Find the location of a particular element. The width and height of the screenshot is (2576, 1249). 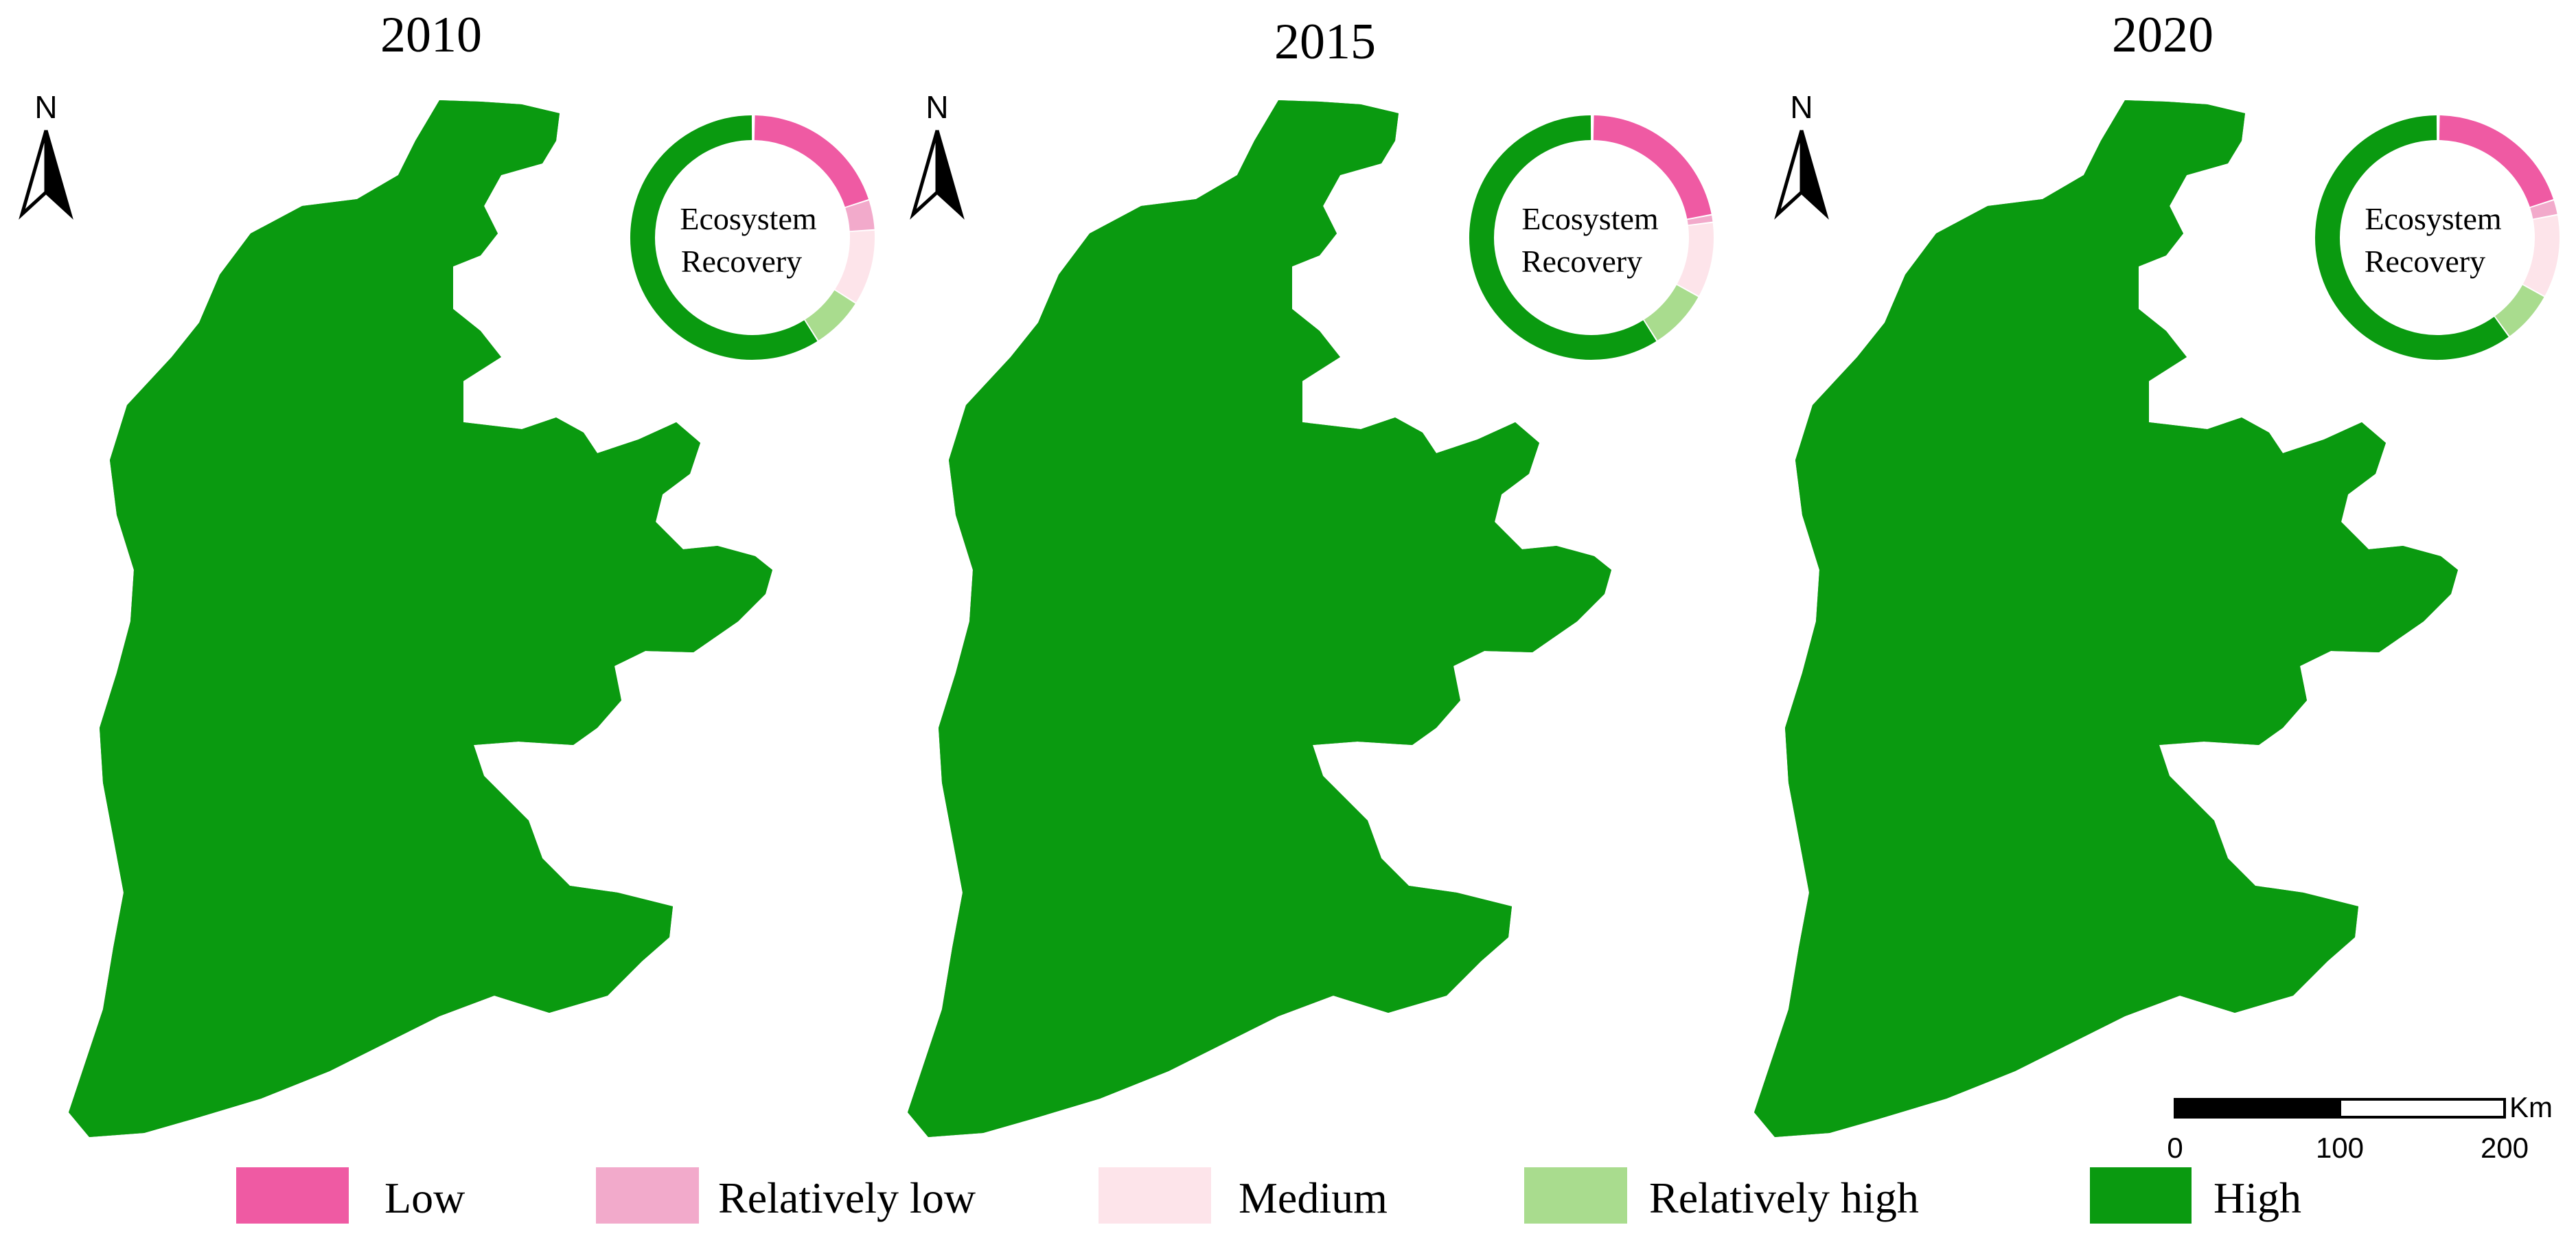

legend-item-relatively-low: Relatively low is located at coordinates (786, 1195).